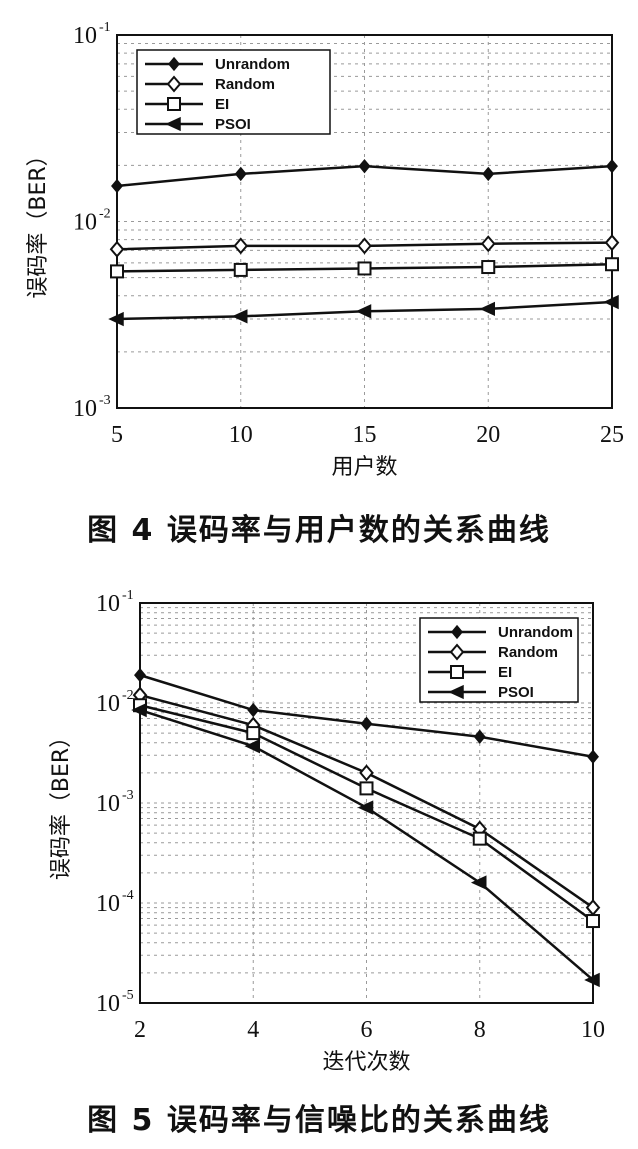 This screenshot has width=638, height=1149. I want to click on x-tick-label: 20, so click(488, 435).